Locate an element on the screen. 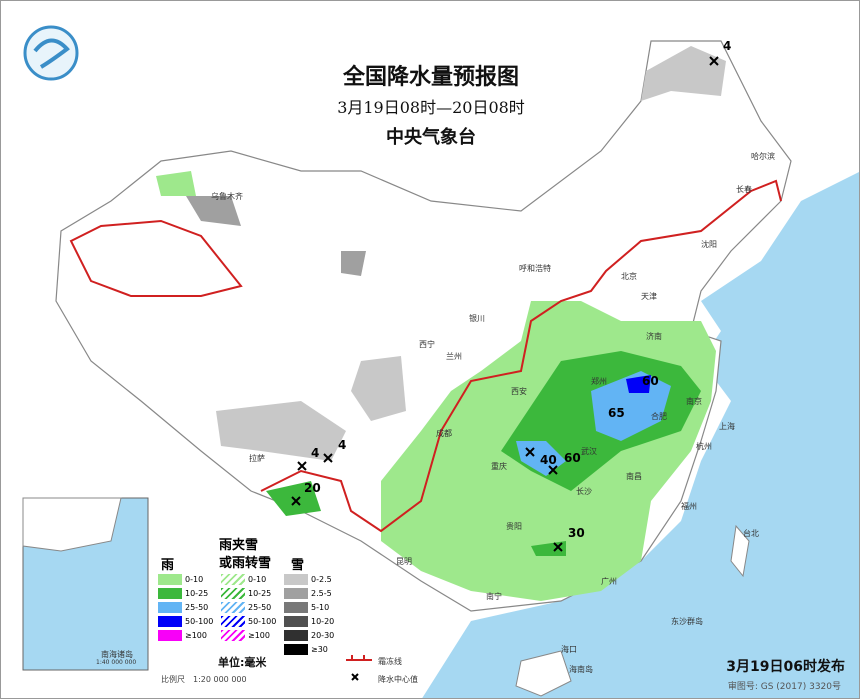  city-label: 天津 is located at coordinates (649, 296).